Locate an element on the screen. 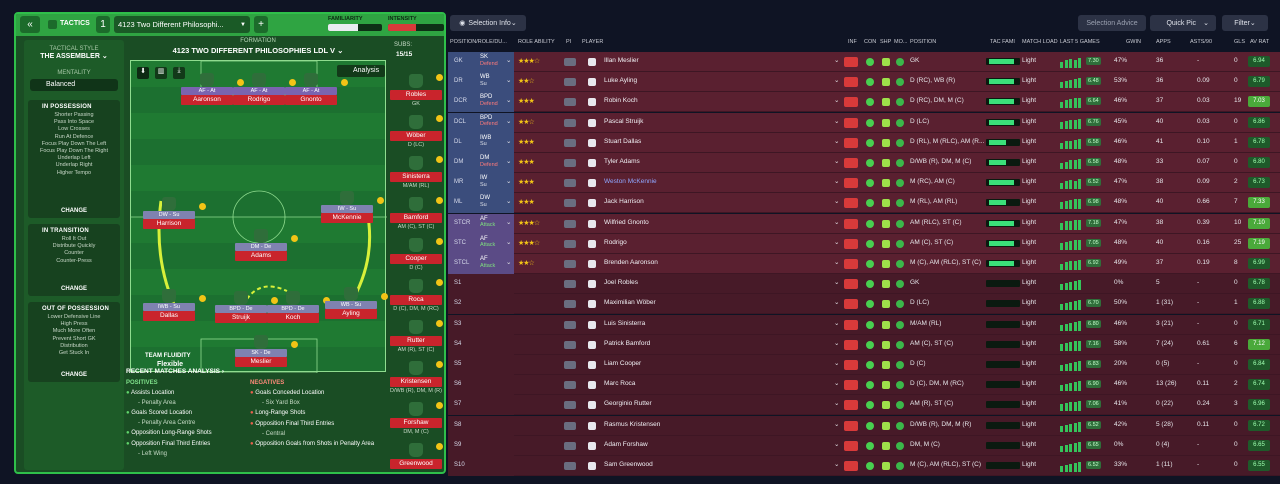 The image size is (1280, 484). player-name: Adam Forshaw is located at coordinates (626, 444).